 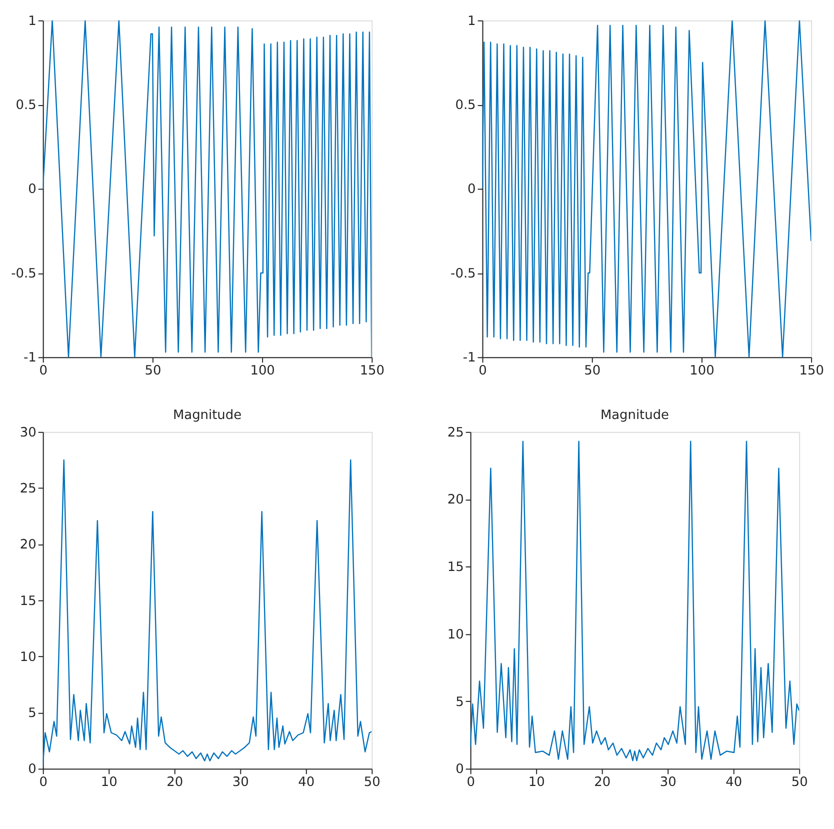 What do you see at coordinates (207, 612) in the screenshot?
I see `line-series` at bounding box center [207, 612].